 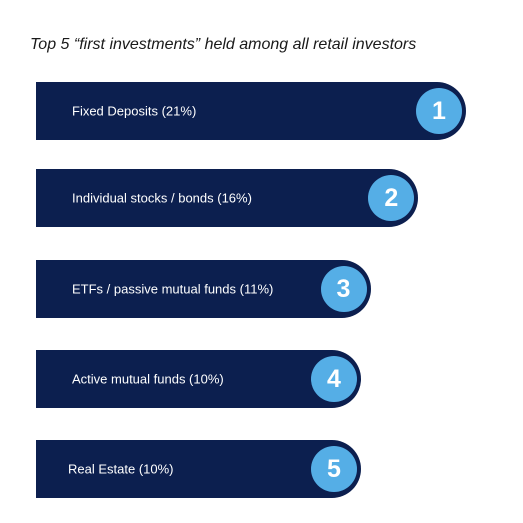 I want to click on rank-number-badge: 1, so click(x=439, y=111).